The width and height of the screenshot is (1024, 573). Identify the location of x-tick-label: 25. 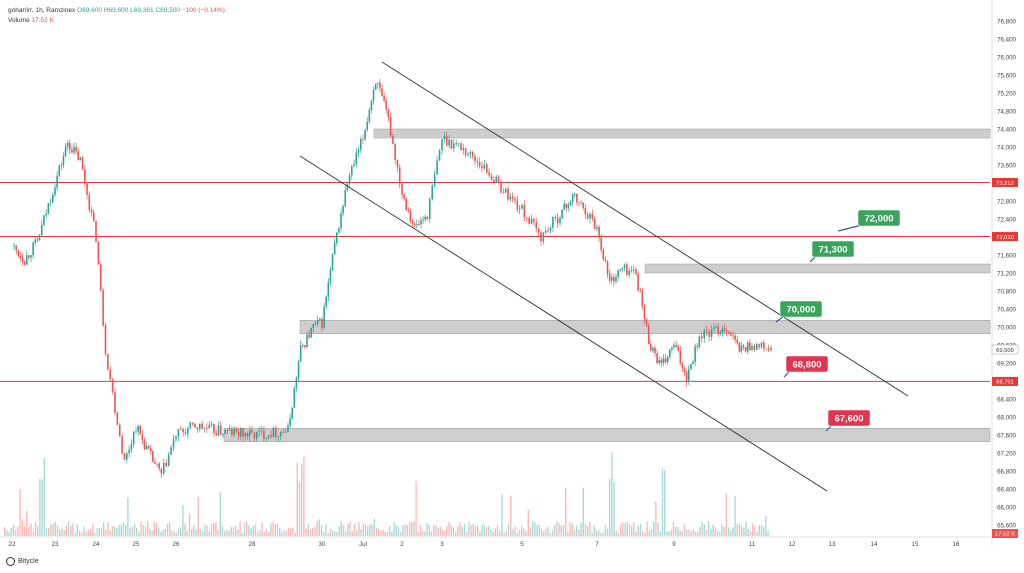
(136, 544).